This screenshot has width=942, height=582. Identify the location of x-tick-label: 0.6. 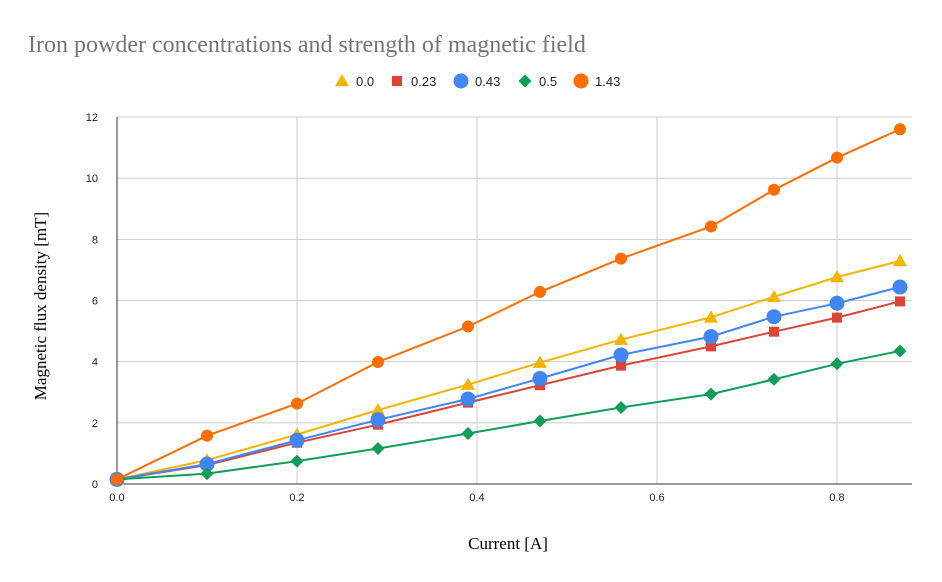
(656, 498).